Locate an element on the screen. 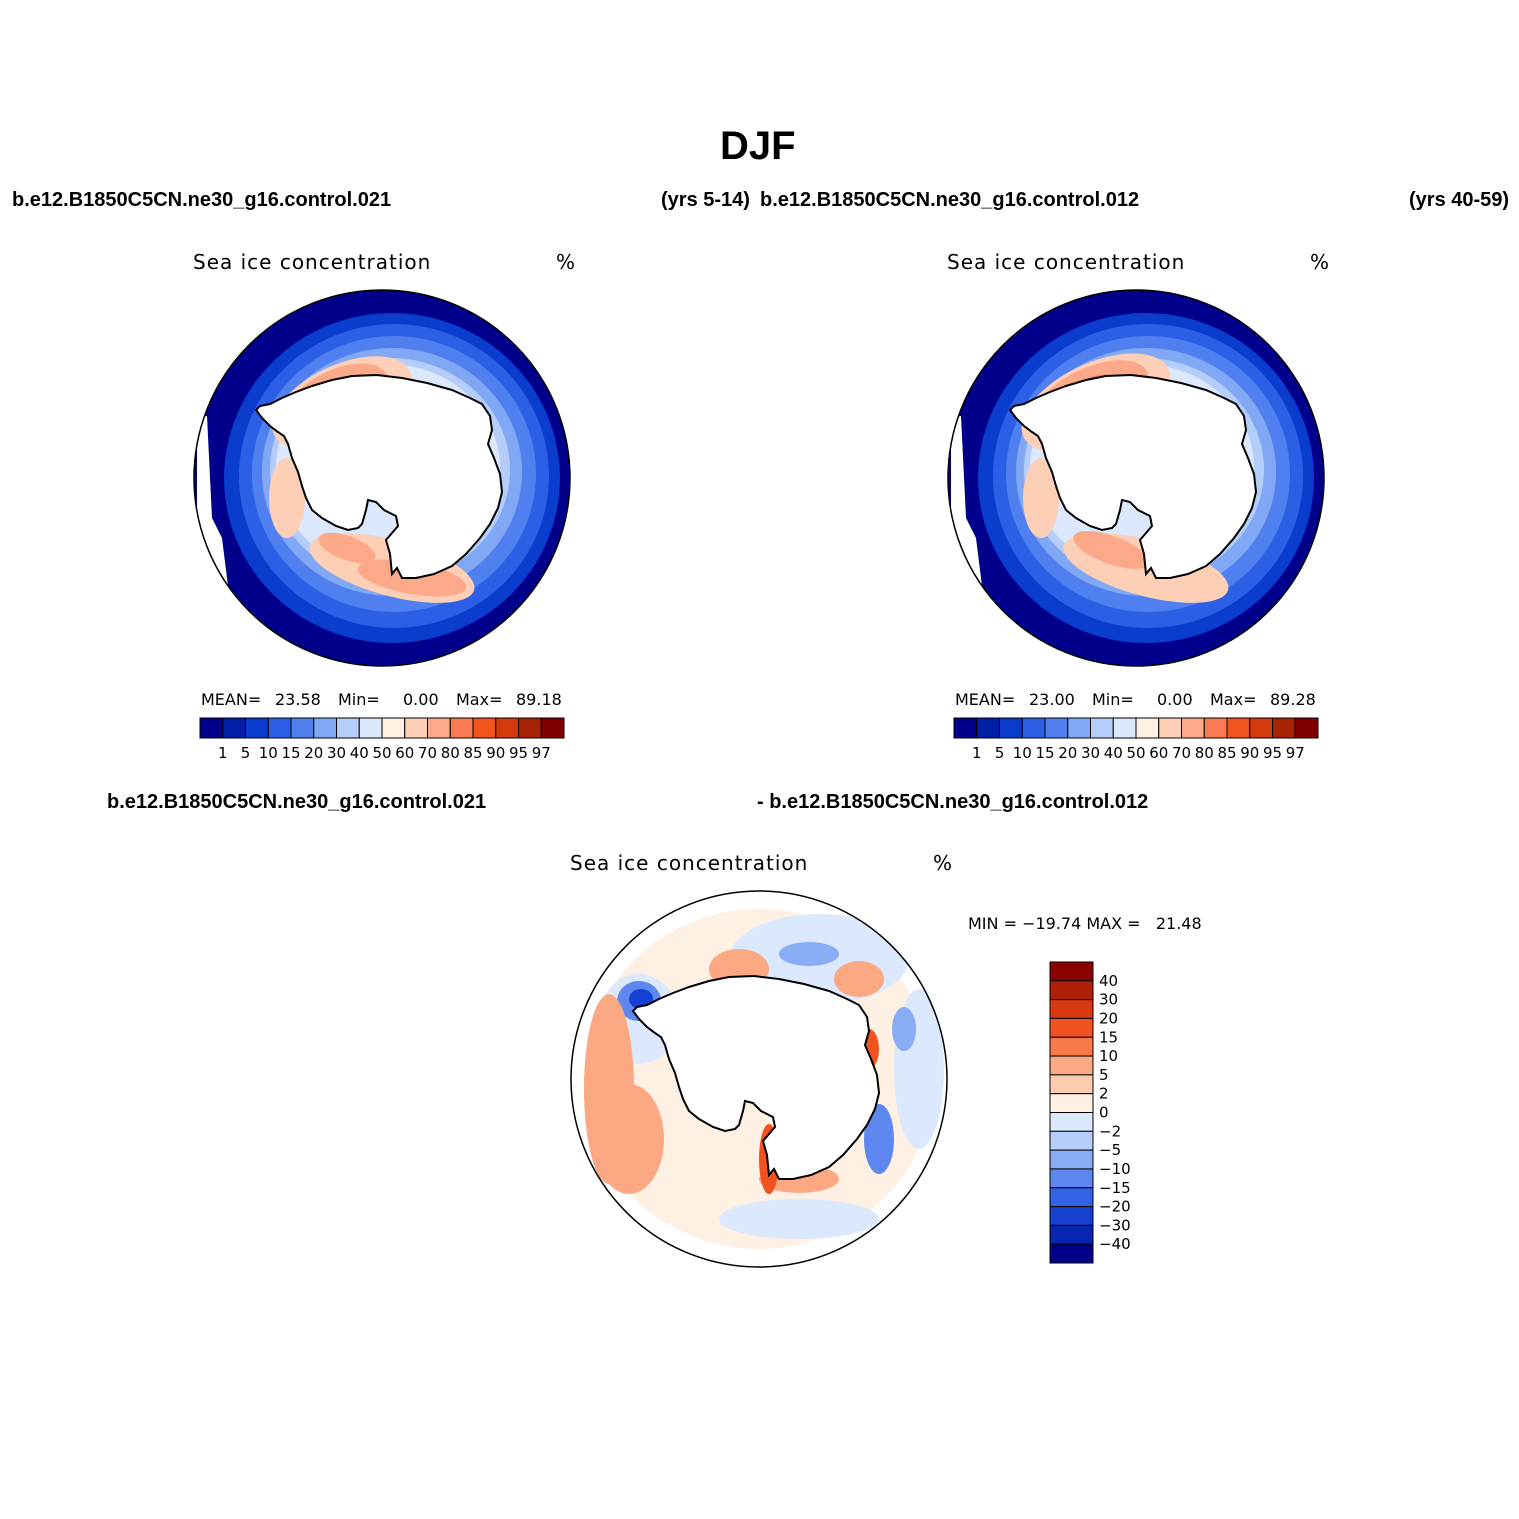 The width and height of the screenshot is (1519, 1519). map-panel-3-border is located at coordinates (759, 1079).